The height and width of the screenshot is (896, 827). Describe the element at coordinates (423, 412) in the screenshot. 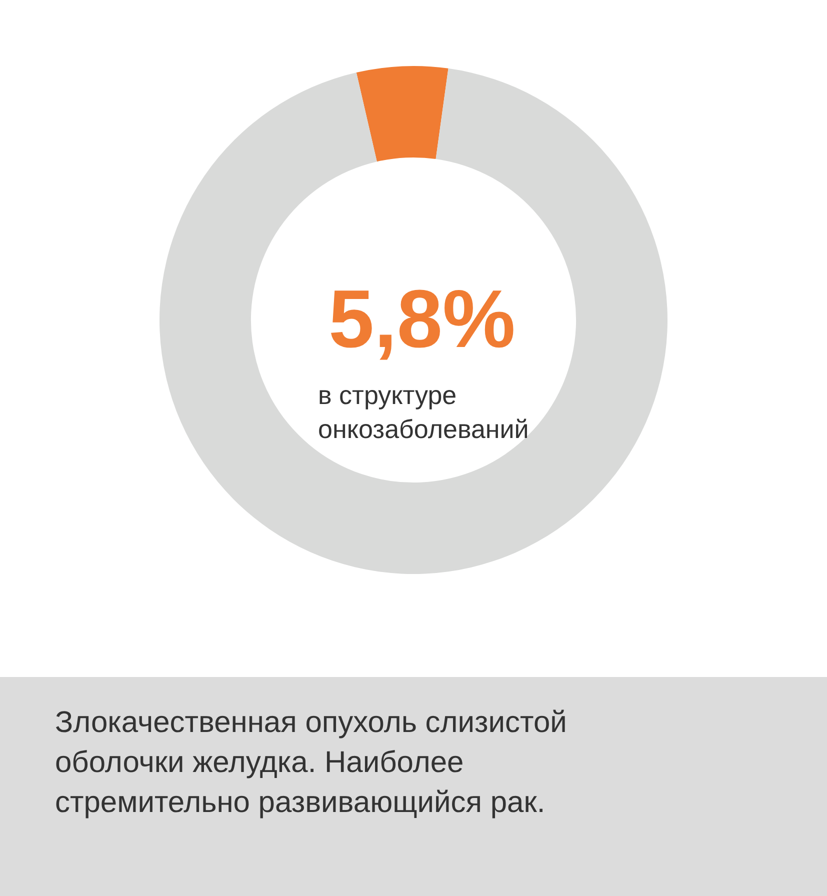

I see `text: в структуре онкозаболеваний` at that location.